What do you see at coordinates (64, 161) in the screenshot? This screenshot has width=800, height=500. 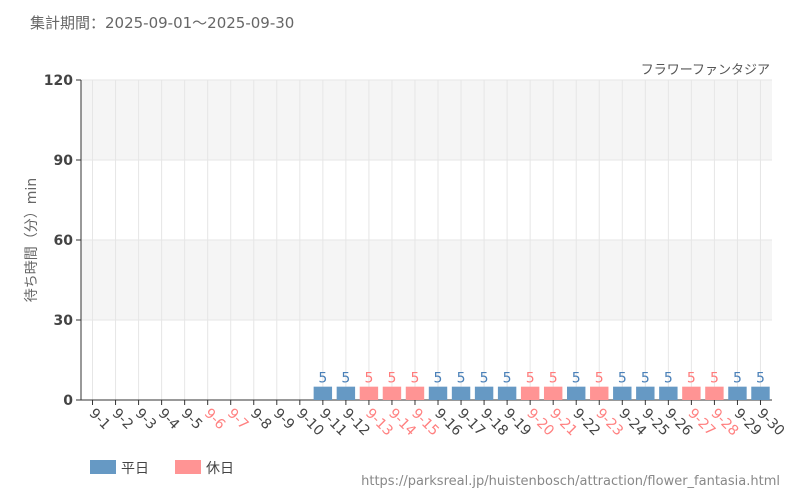 I see `y-tick-label: 90` at bounding box center [64, 161].